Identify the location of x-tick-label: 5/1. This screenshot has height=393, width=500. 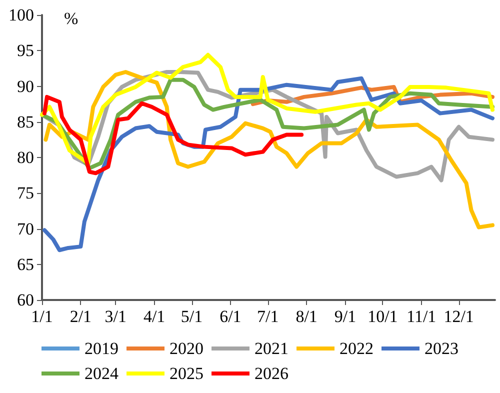
(191, 316).